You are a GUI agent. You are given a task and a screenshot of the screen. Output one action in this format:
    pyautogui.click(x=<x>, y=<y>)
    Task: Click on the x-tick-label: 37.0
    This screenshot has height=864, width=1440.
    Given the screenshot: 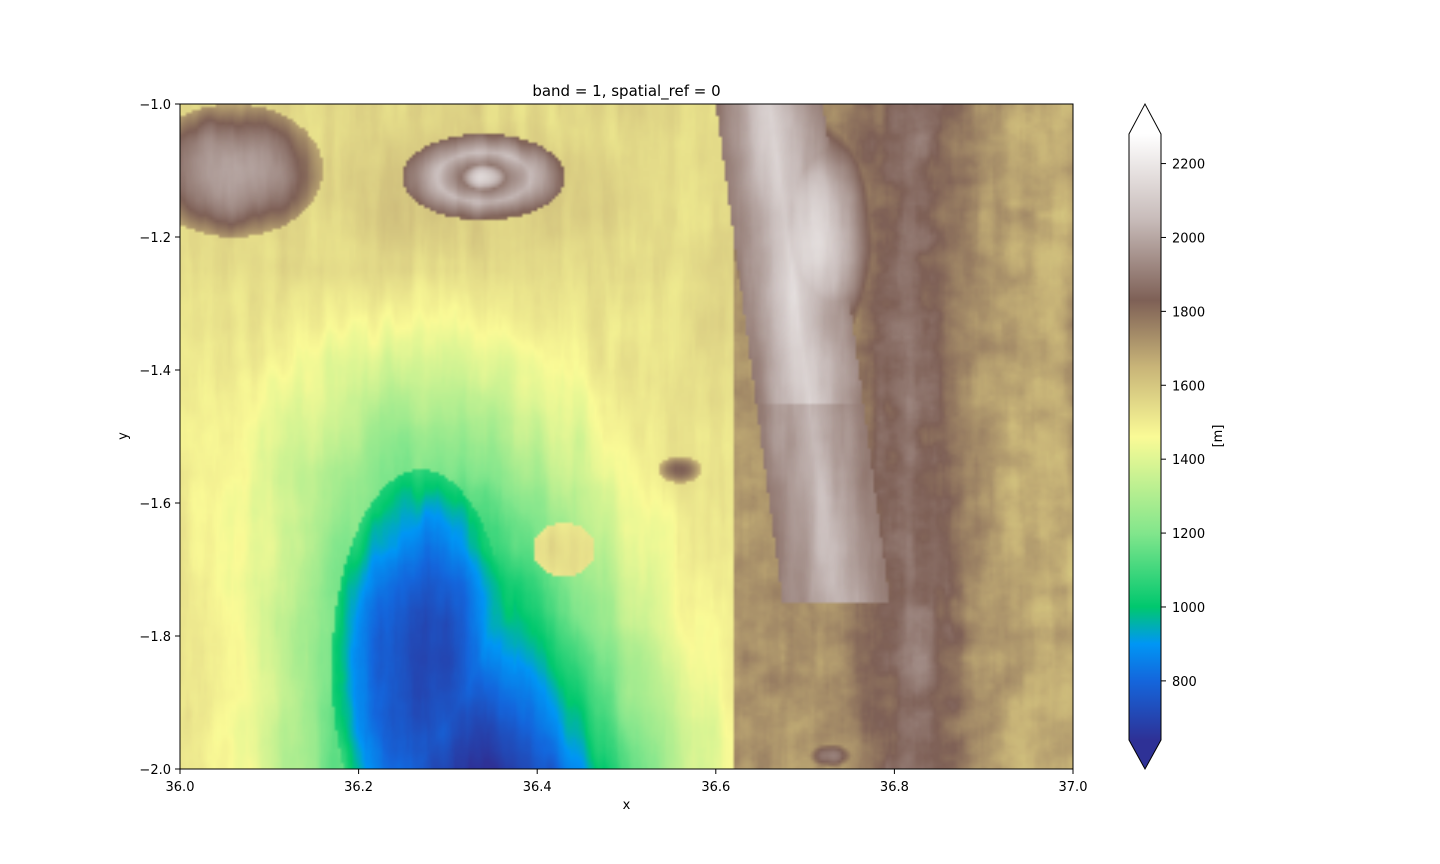 What is the action you would take?
    pyautogui.click(x=1073, y=787)
    